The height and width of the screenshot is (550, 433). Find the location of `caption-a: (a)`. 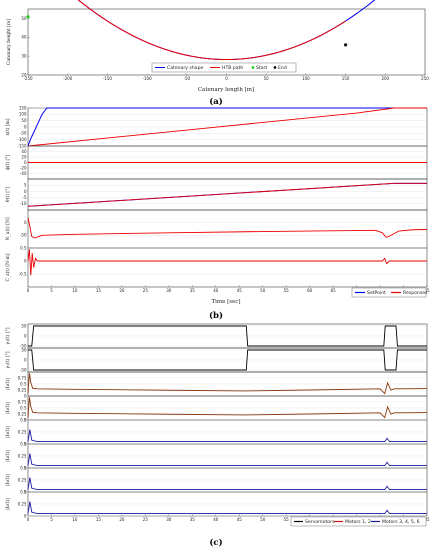

caption-a: (a) is located at coordinates (216, 101).